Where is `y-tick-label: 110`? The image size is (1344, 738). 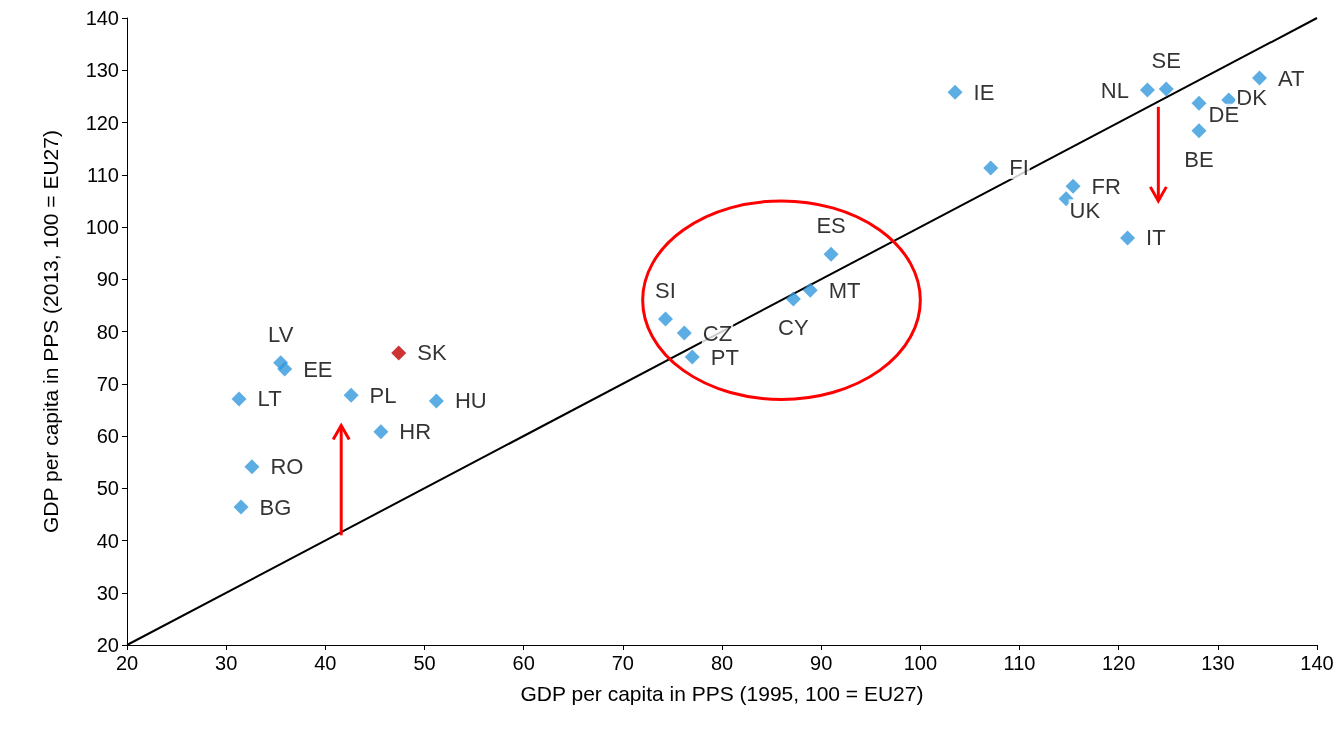 y-tick-label: 110 is located at coordinates (103, 174).